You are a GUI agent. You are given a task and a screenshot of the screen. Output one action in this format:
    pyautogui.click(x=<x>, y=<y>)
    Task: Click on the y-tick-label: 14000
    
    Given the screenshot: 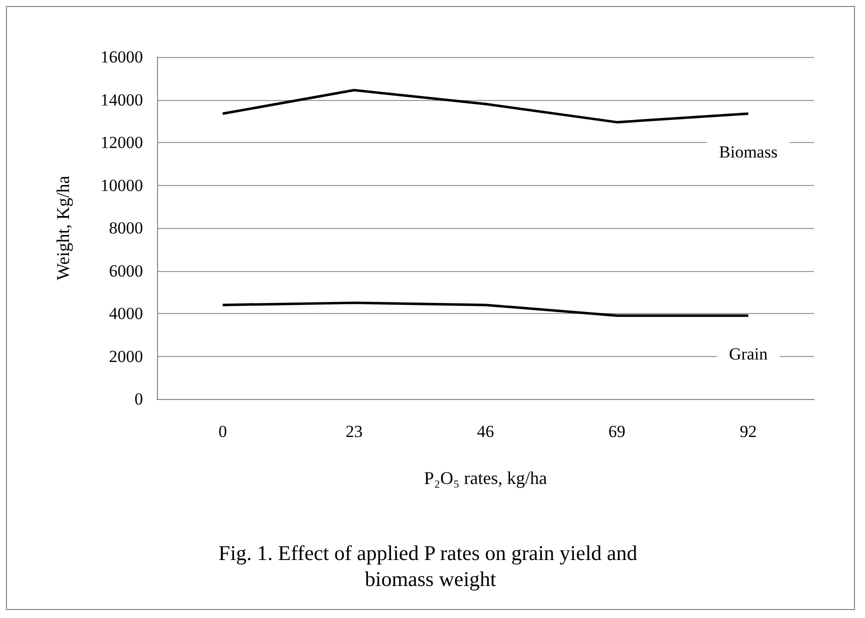 What is the action you would take?
    pyautogui.click(x=121, y=100)
    